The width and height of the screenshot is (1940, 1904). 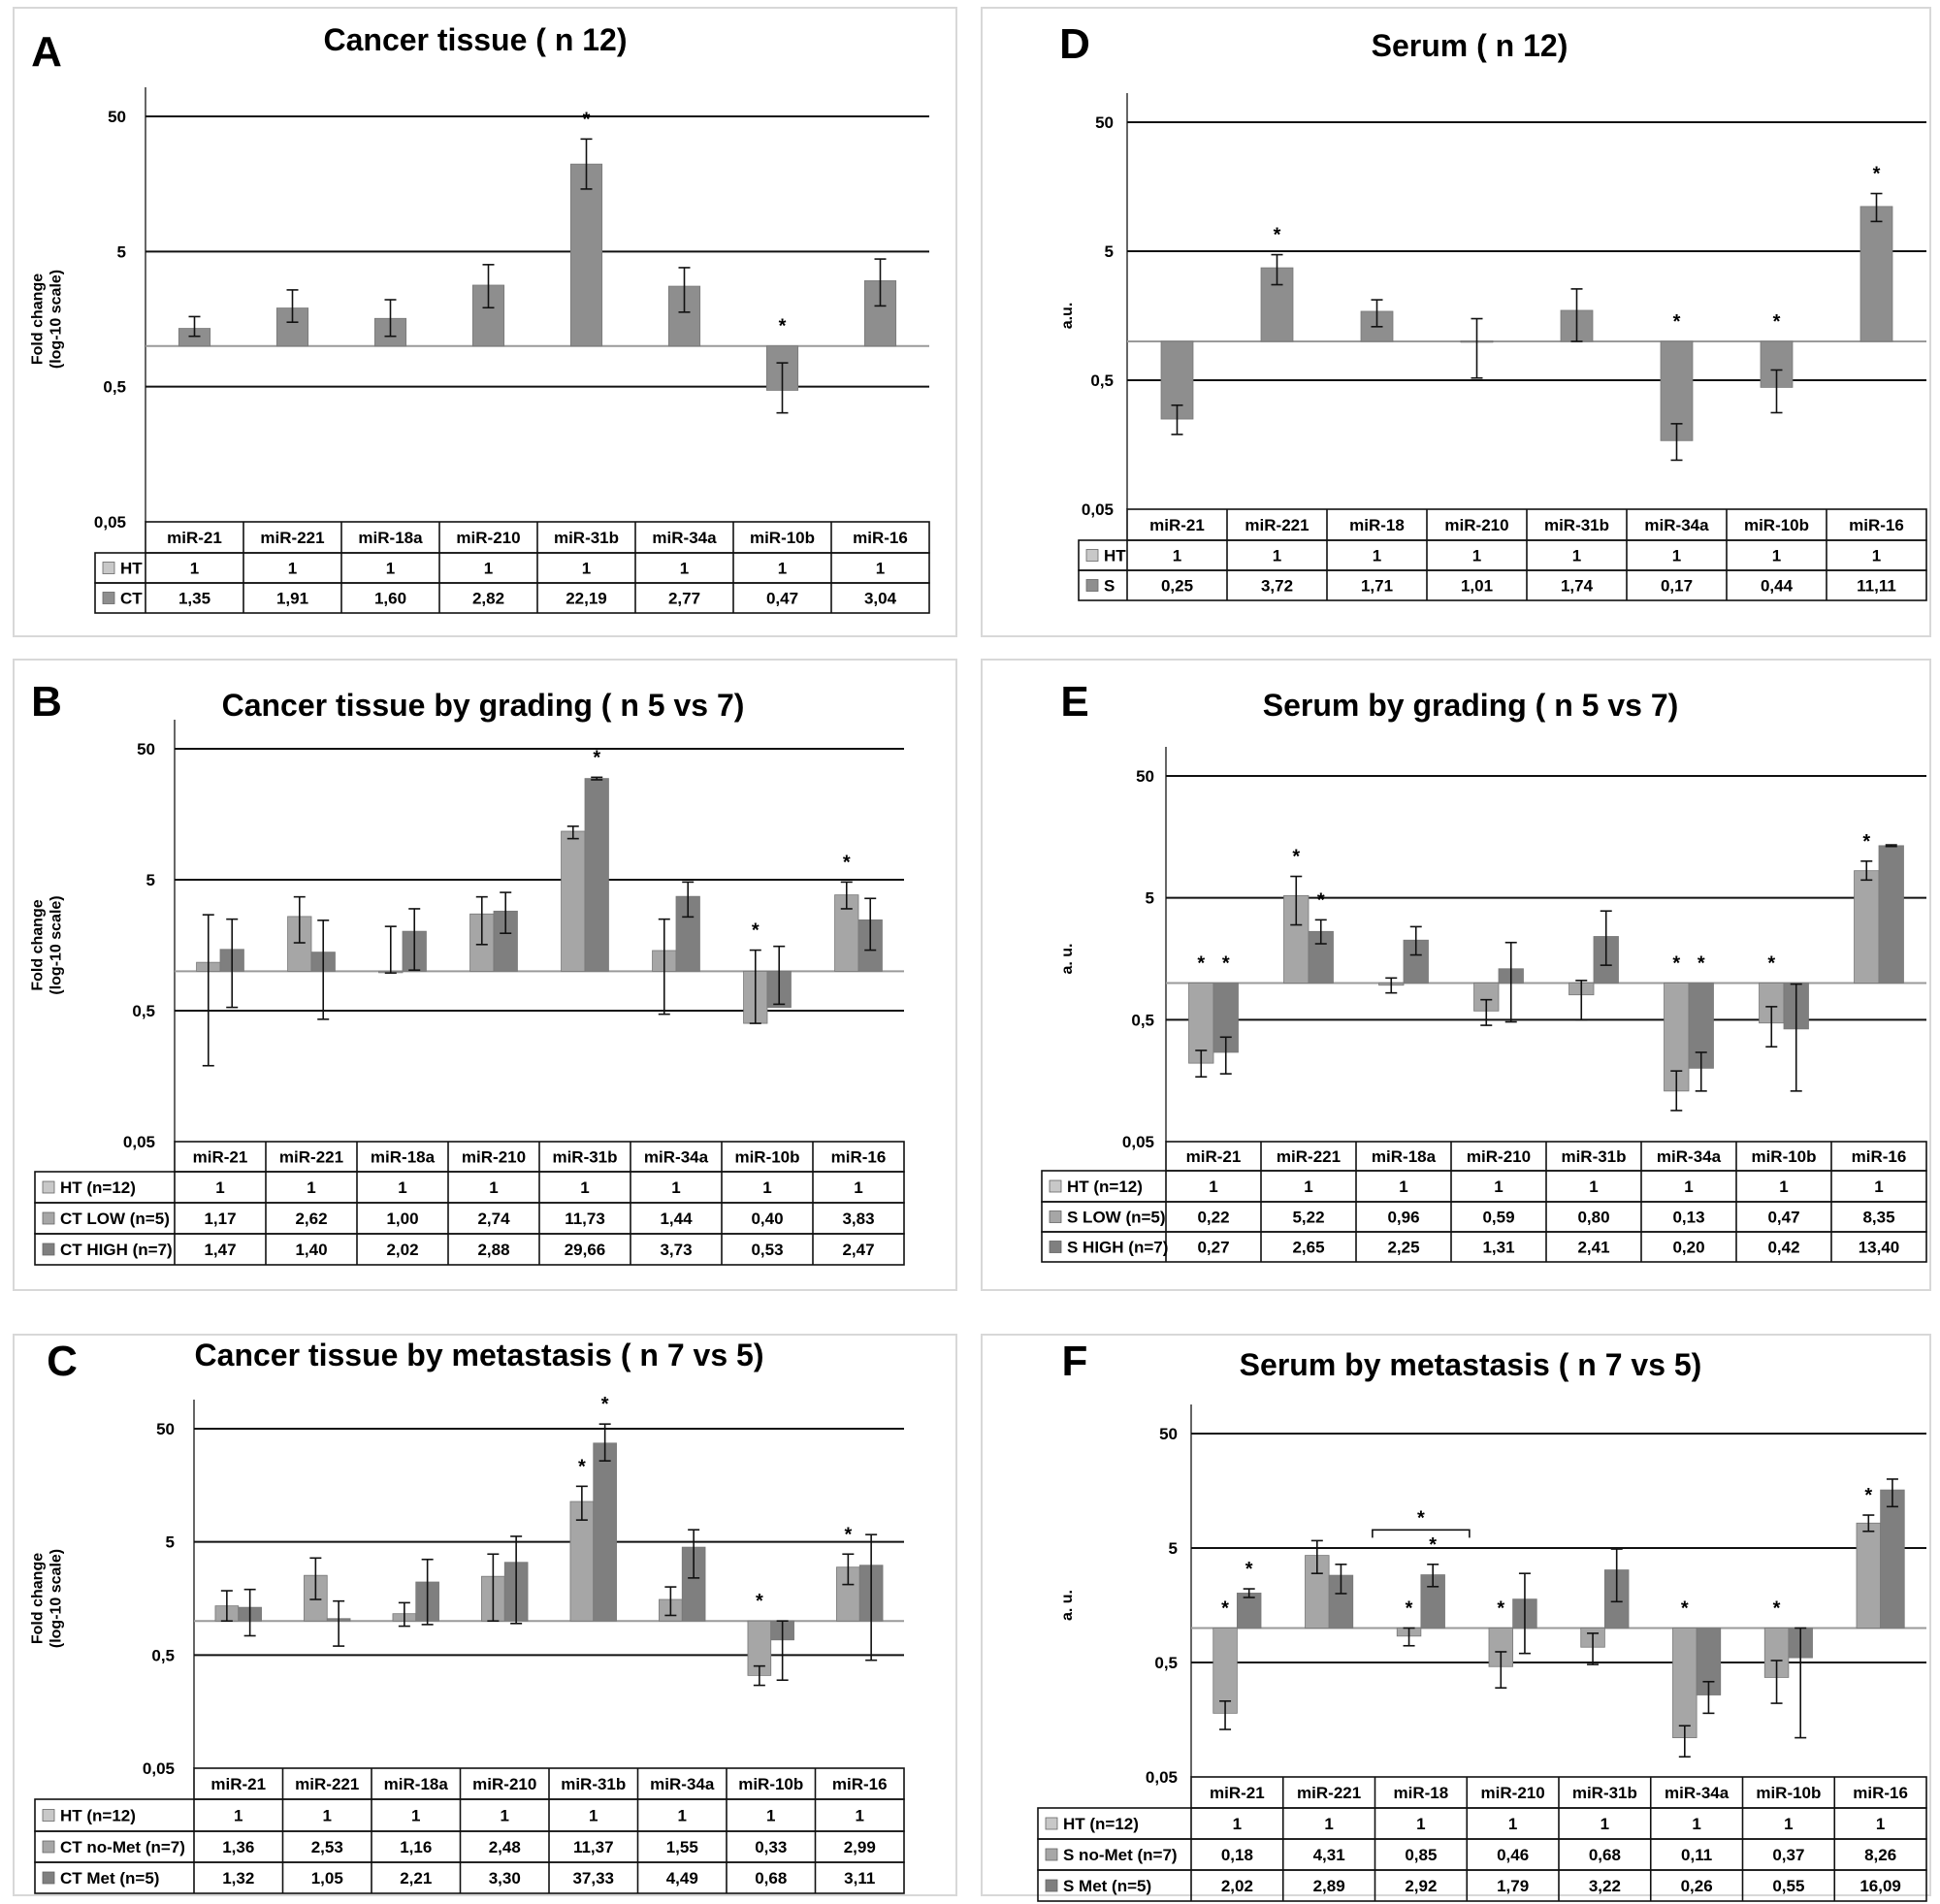 I want to click on table-cell-value: 3,83, so click(x=858, y=1219).